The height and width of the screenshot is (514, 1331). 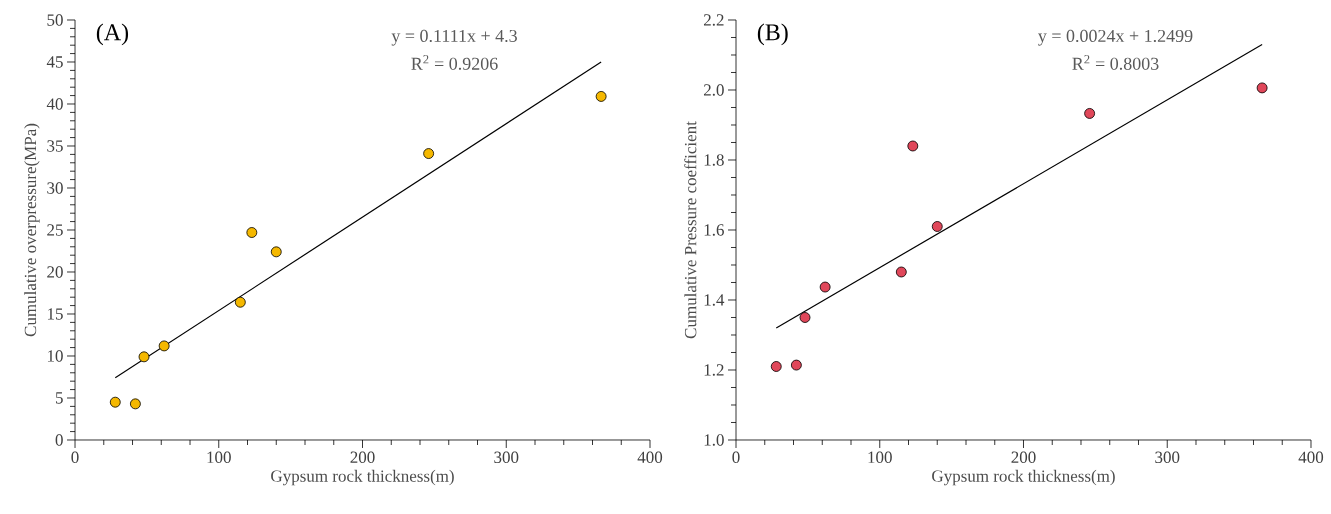 I want to click on y-tick-label: 5, so click(x=59, y=398).